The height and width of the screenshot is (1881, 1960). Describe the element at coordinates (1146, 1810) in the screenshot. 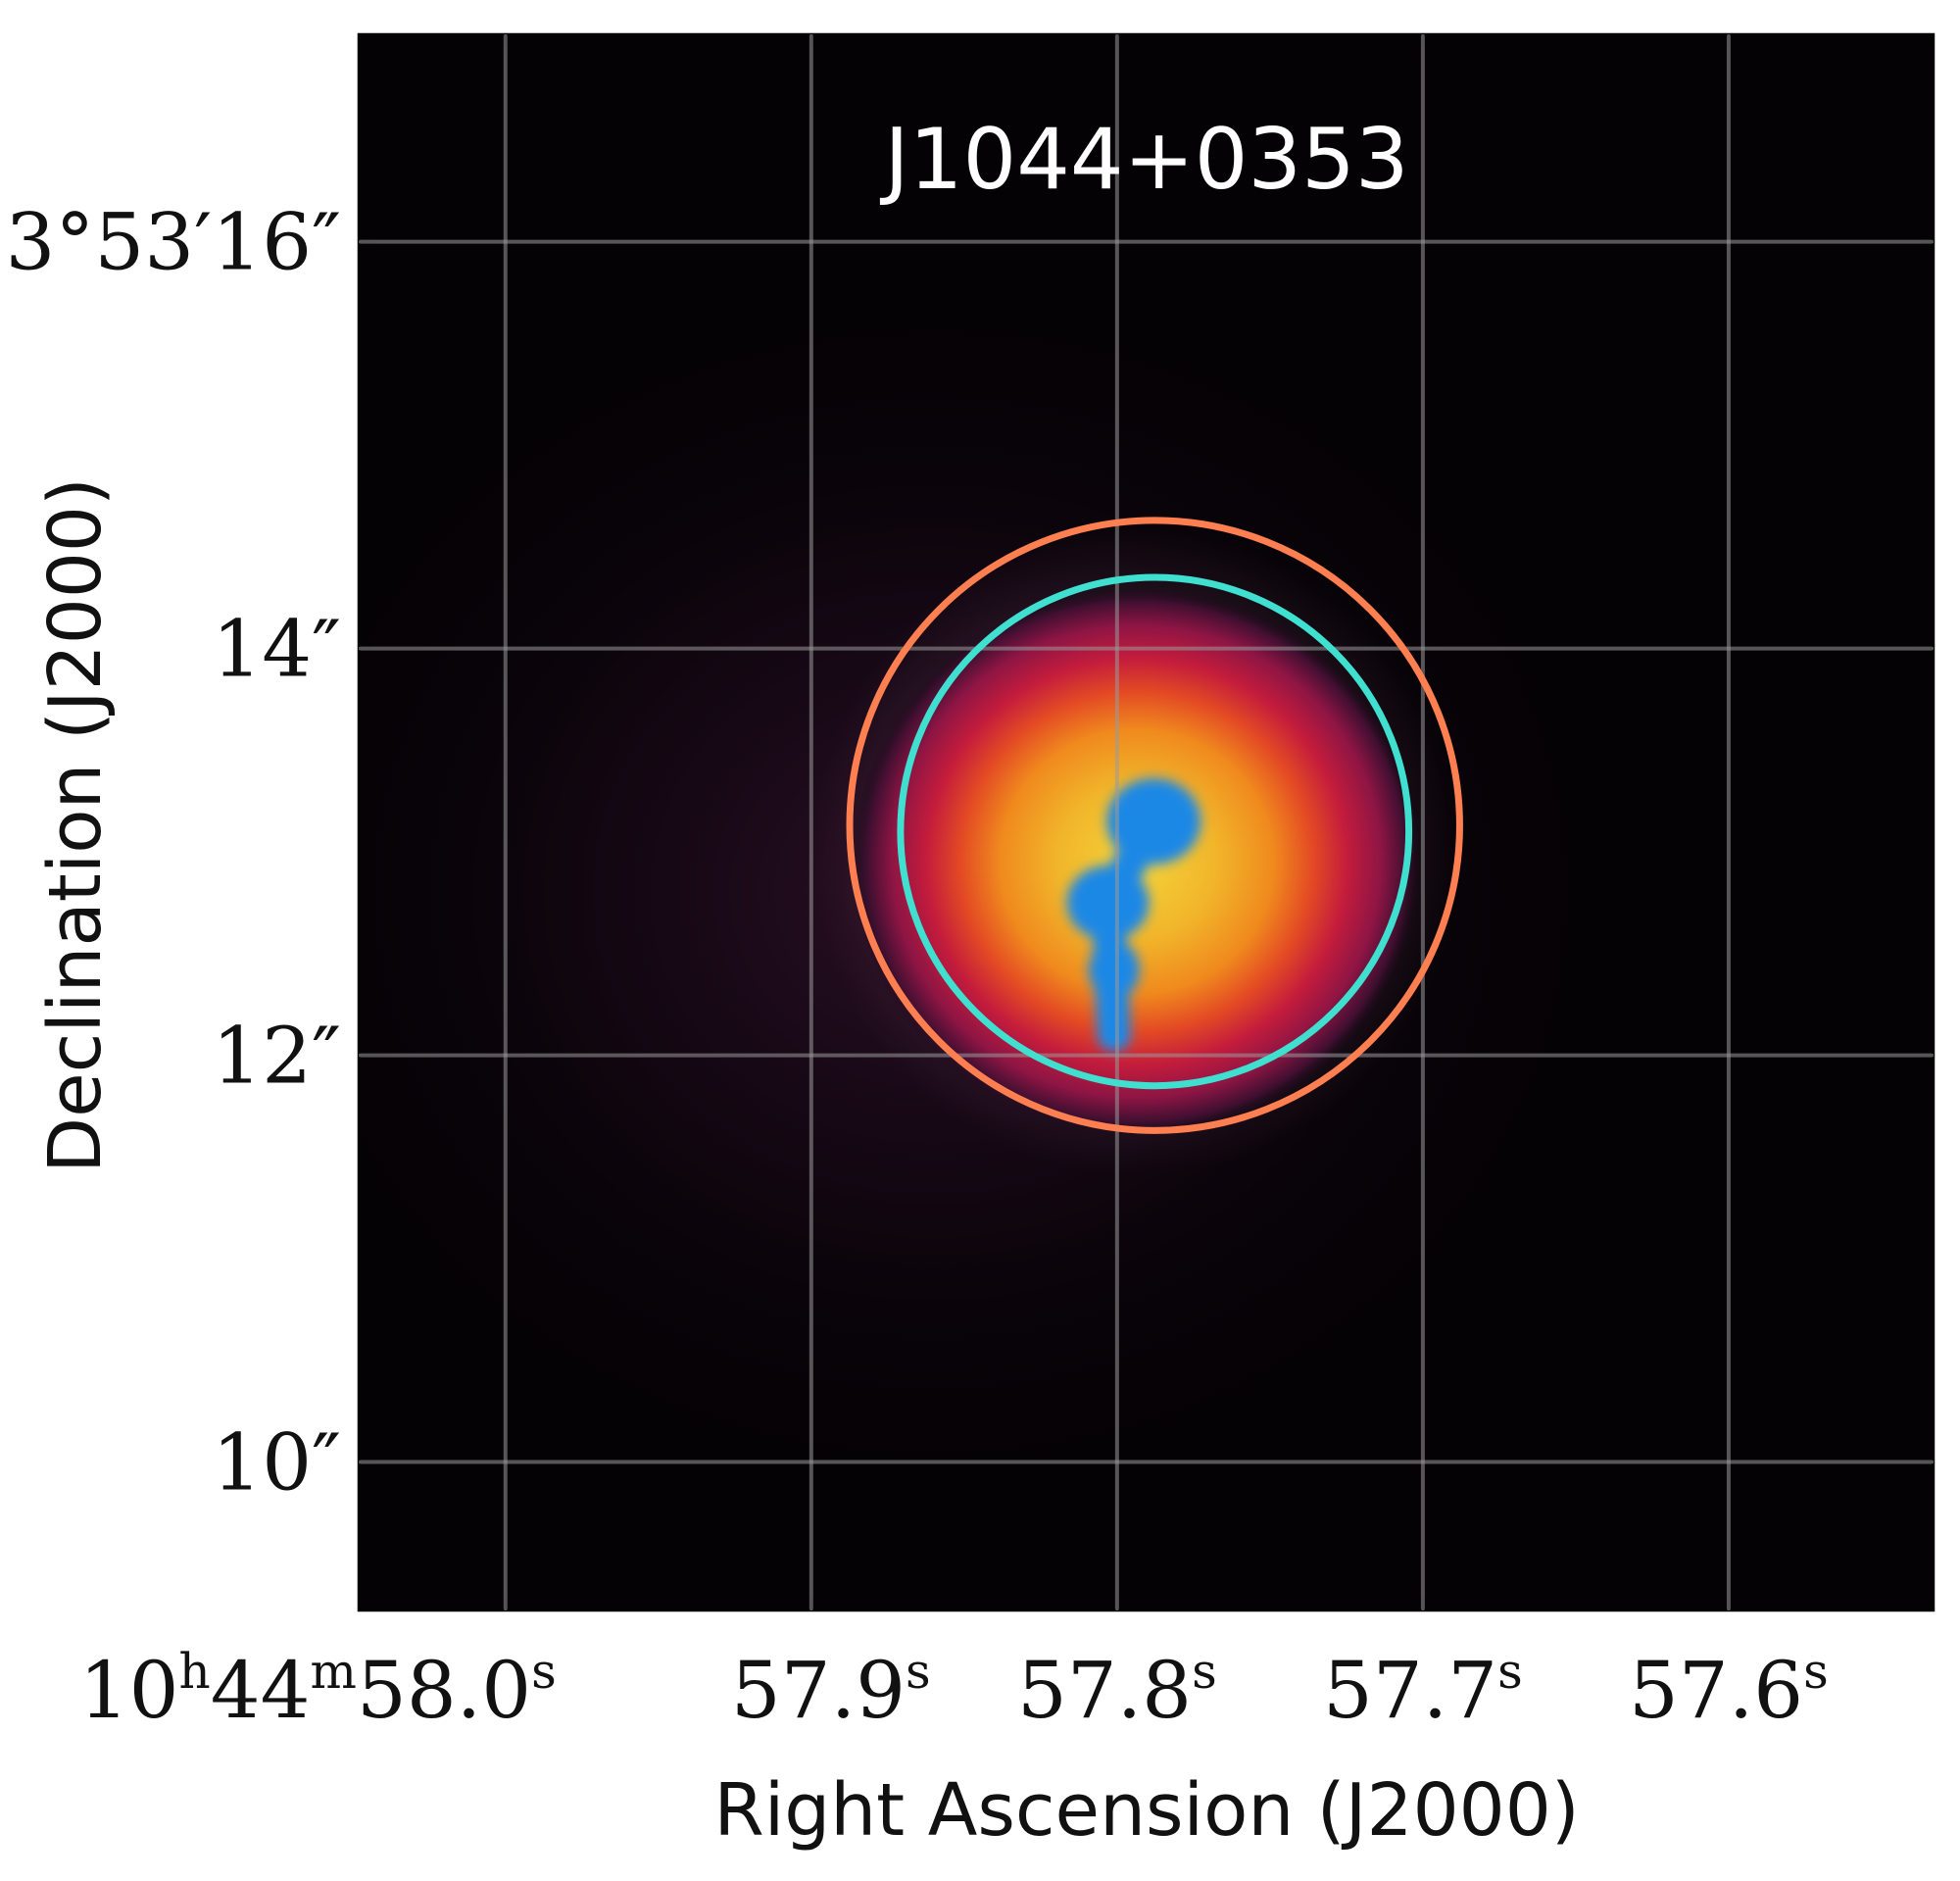

I see `x-axis-label: Right Ascension (J2000)` at that location.